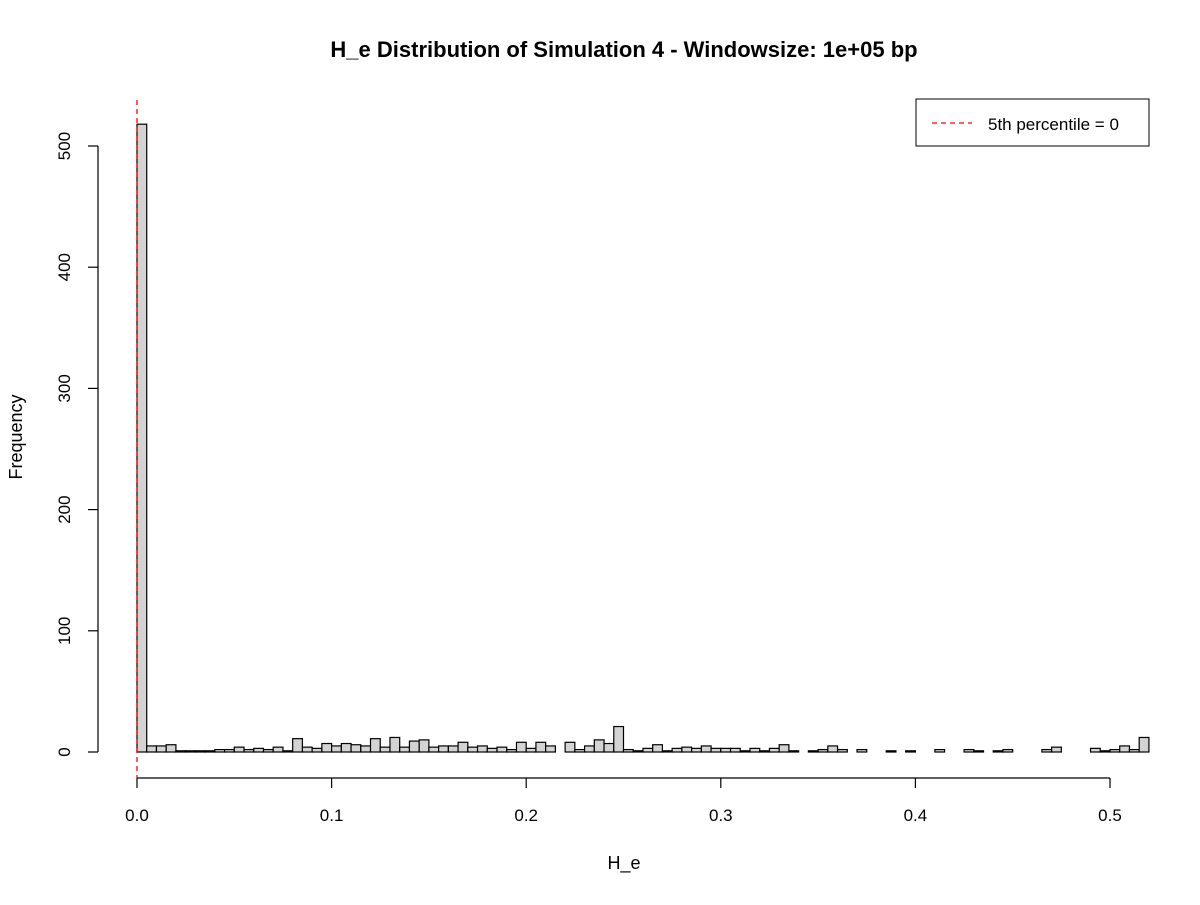 This screenshot has width=1200, height=905. Describe the element at coordinates (623, 801) in the screenshot. I see `x-axis: 0.0 0.1 0.2 0.3 0.4 0.5` at that location.